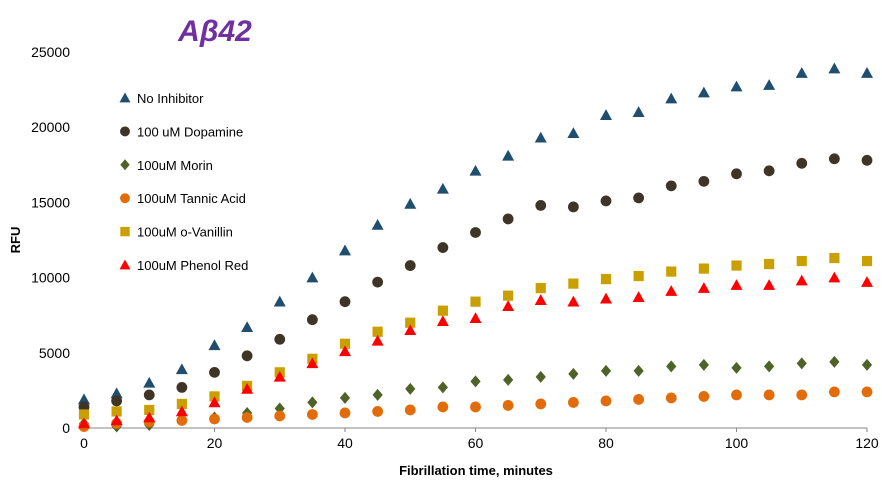  Describe the element at coordinates (50, 202) in the screenshot. I see `y-tick-label: 15000` at that location.